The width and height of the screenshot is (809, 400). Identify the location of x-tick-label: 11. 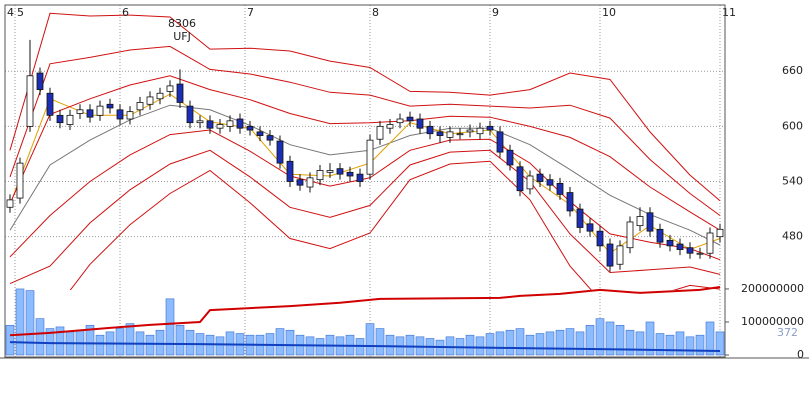
(729, 12).